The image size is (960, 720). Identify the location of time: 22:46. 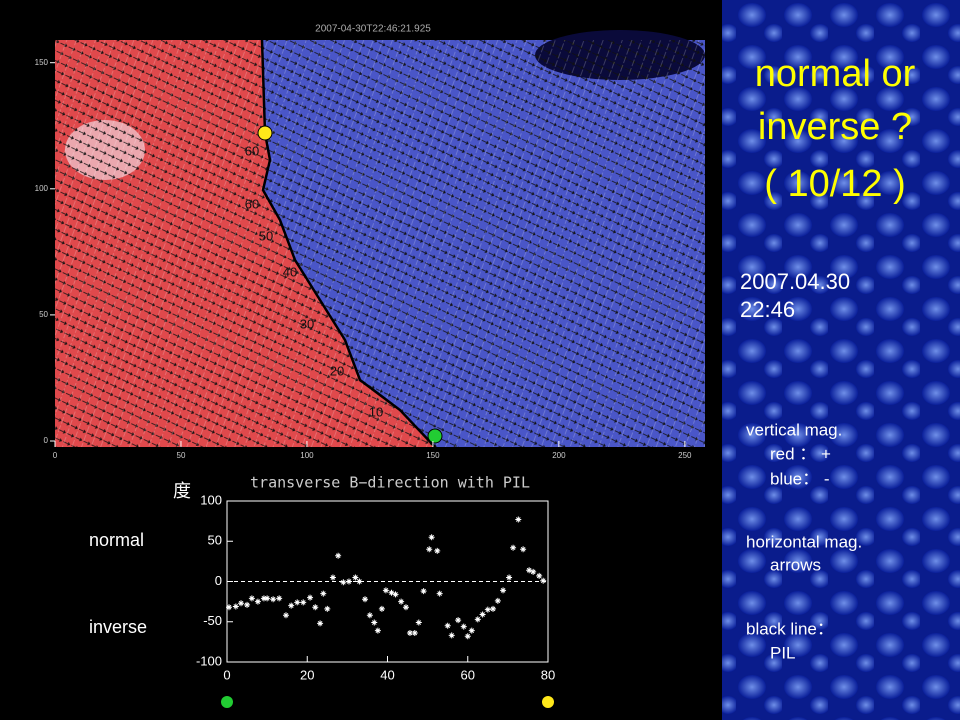
(767, 309).